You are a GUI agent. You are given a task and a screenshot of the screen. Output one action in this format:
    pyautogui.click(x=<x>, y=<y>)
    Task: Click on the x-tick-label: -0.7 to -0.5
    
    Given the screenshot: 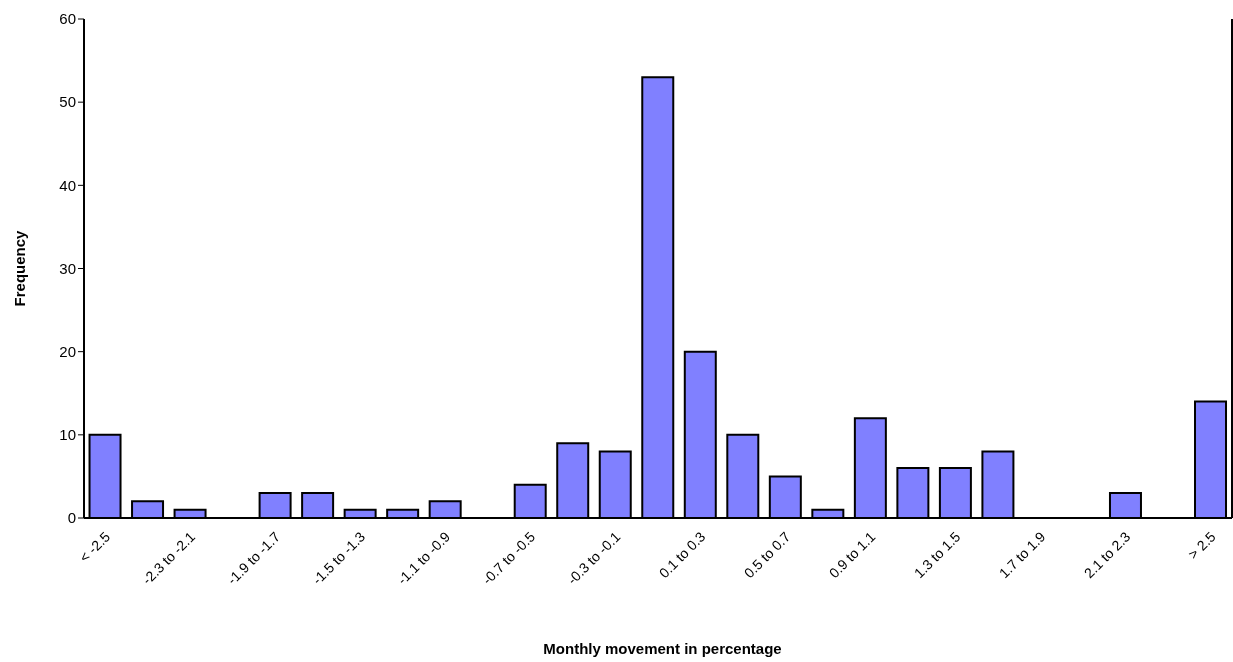 What is the action you would take?
    pyautogui.click(x=509, y=558)
    